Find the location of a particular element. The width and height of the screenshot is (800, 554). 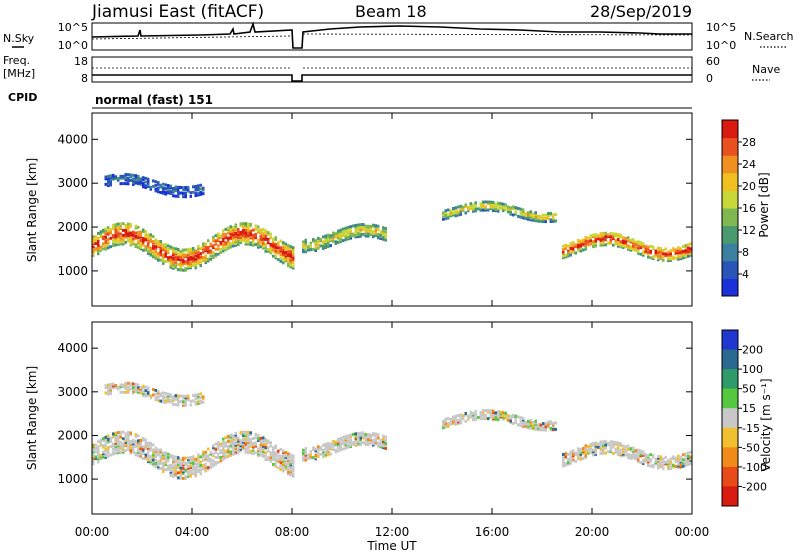

colorbar-tick-label: 15 is located at coordinates (749, 408).